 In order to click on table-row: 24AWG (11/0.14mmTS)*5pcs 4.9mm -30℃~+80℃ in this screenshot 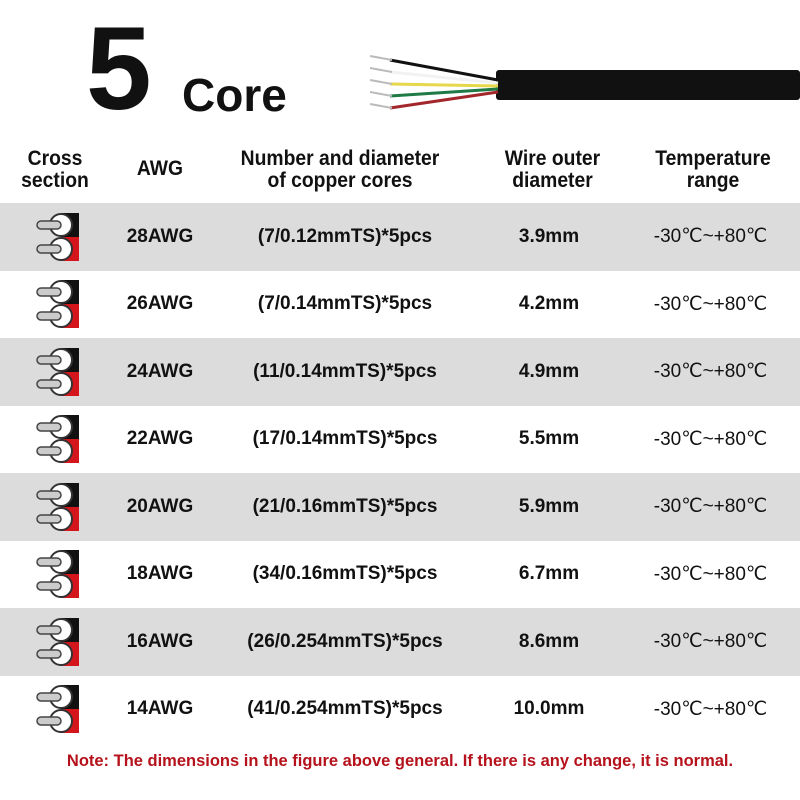, I will do `click(400, 372)`.